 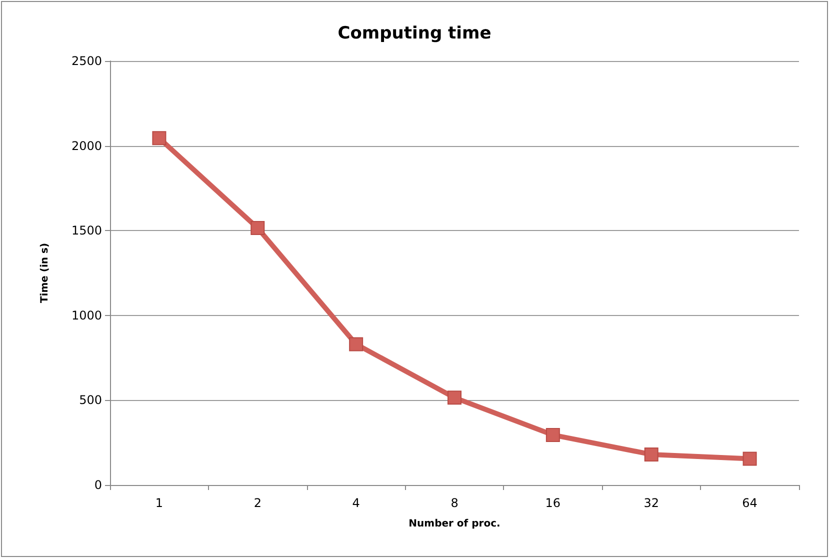 I want to click on x-axis-title: Number of proc., so click(x=454, y=524).